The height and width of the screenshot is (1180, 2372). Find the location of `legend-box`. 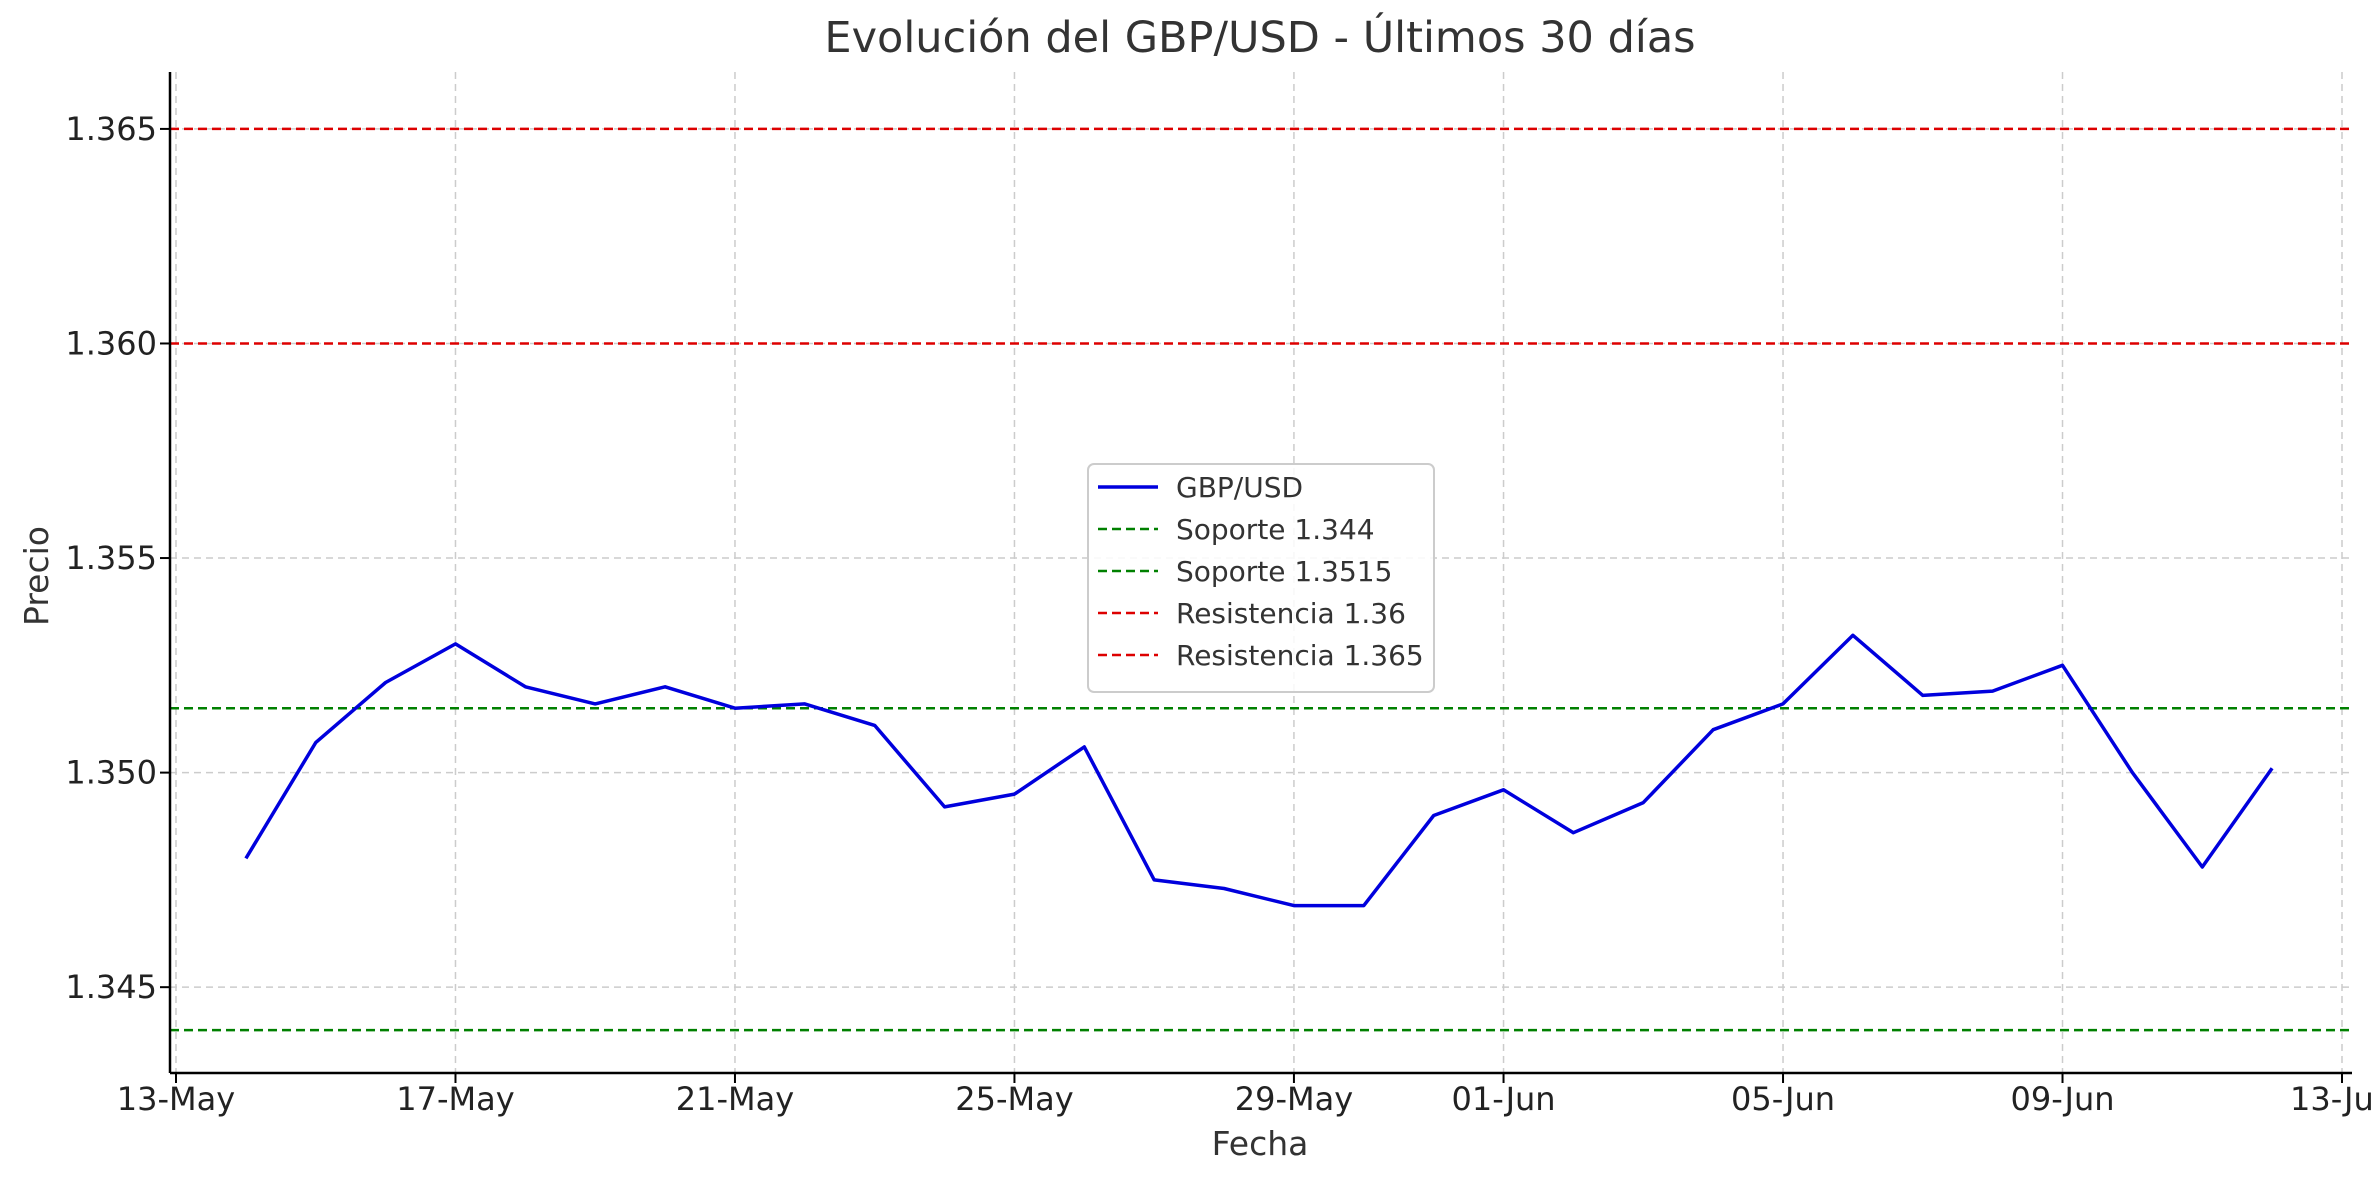

legend-box is located at coordinates (1261, 578).